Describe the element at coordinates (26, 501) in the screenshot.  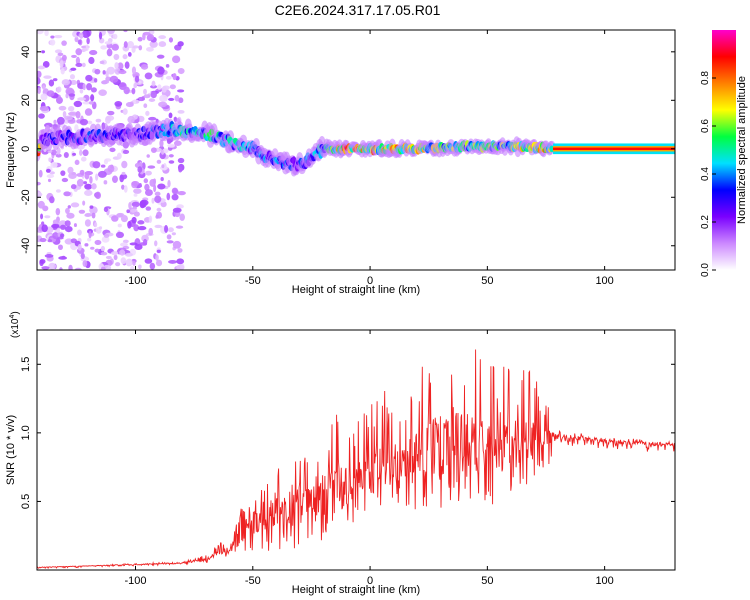
I see `y-tick-label: 0.5` at that location.